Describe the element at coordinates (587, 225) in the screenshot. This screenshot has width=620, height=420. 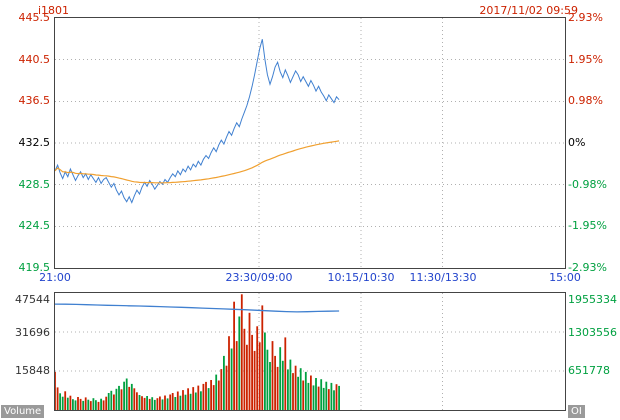
I see `percent-axis-tick: -1.95%` at that location.